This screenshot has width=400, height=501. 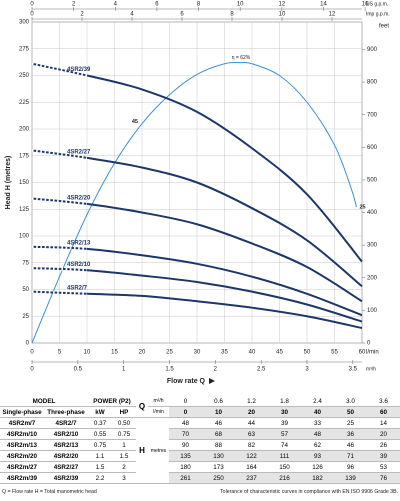 I want to click on table-cell: 261, so click(x=185, y=478).